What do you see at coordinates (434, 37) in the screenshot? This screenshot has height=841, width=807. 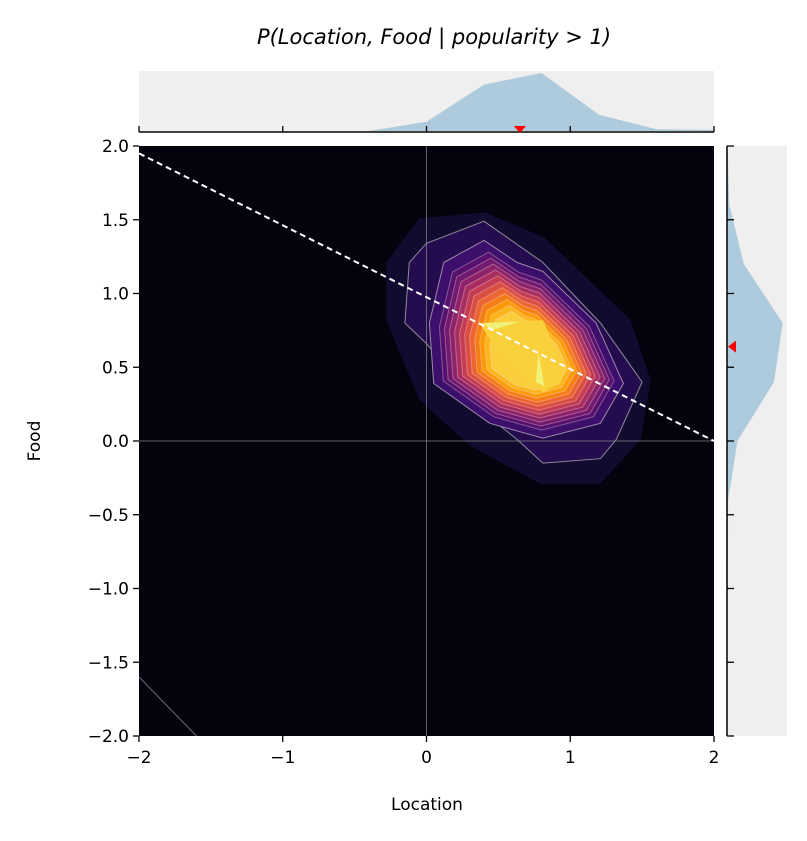 I see `chart-title: P(Location, Food | popularity > 1)` at bounding box center [434, 37].